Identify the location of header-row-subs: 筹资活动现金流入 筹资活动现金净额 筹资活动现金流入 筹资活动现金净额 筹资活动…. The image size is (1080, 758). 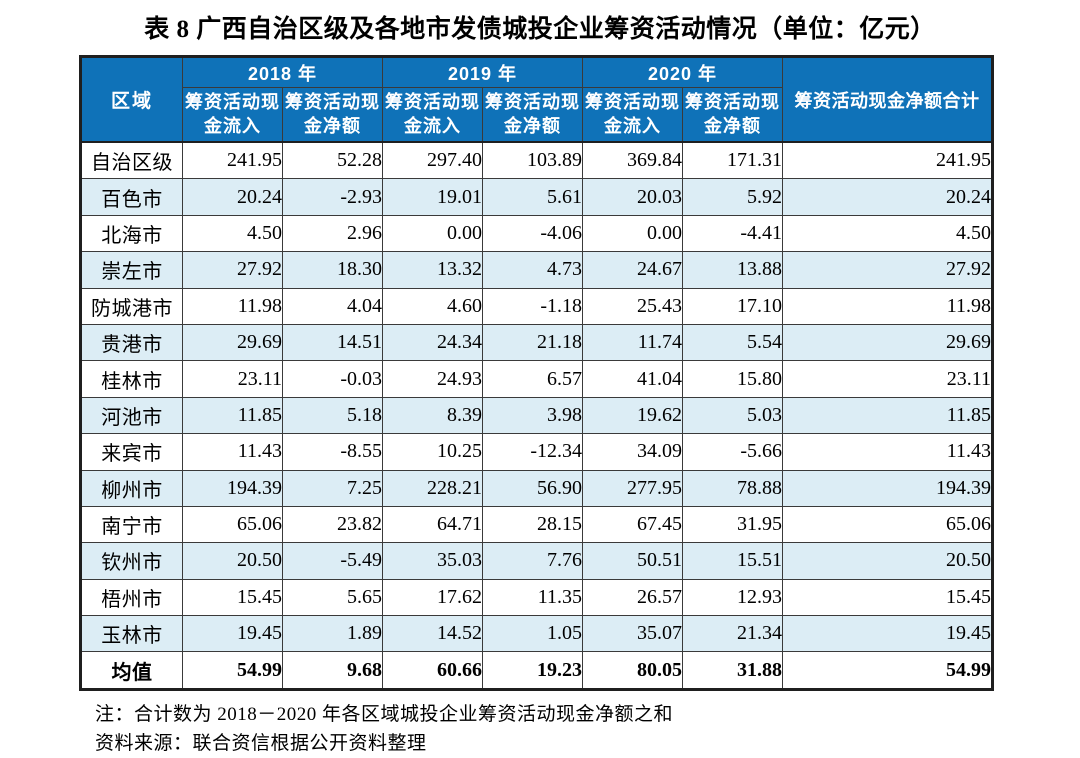
(537, 115).